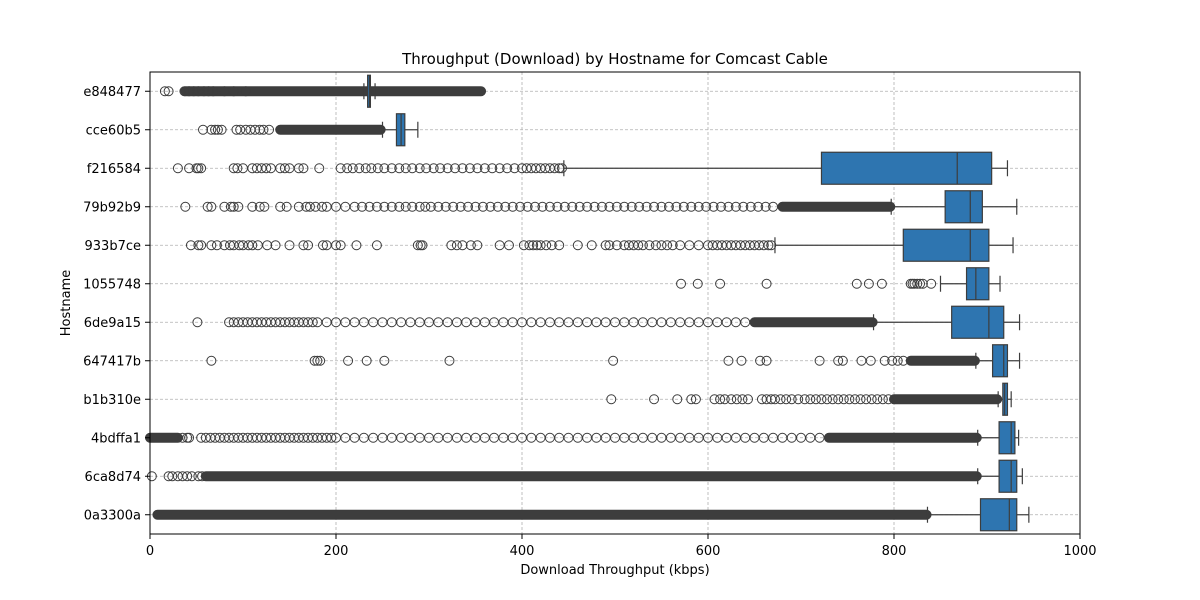 This screenshot has height=600, width=1200. I want to click on outlier-point-4bdffa1, so click(189, 437).